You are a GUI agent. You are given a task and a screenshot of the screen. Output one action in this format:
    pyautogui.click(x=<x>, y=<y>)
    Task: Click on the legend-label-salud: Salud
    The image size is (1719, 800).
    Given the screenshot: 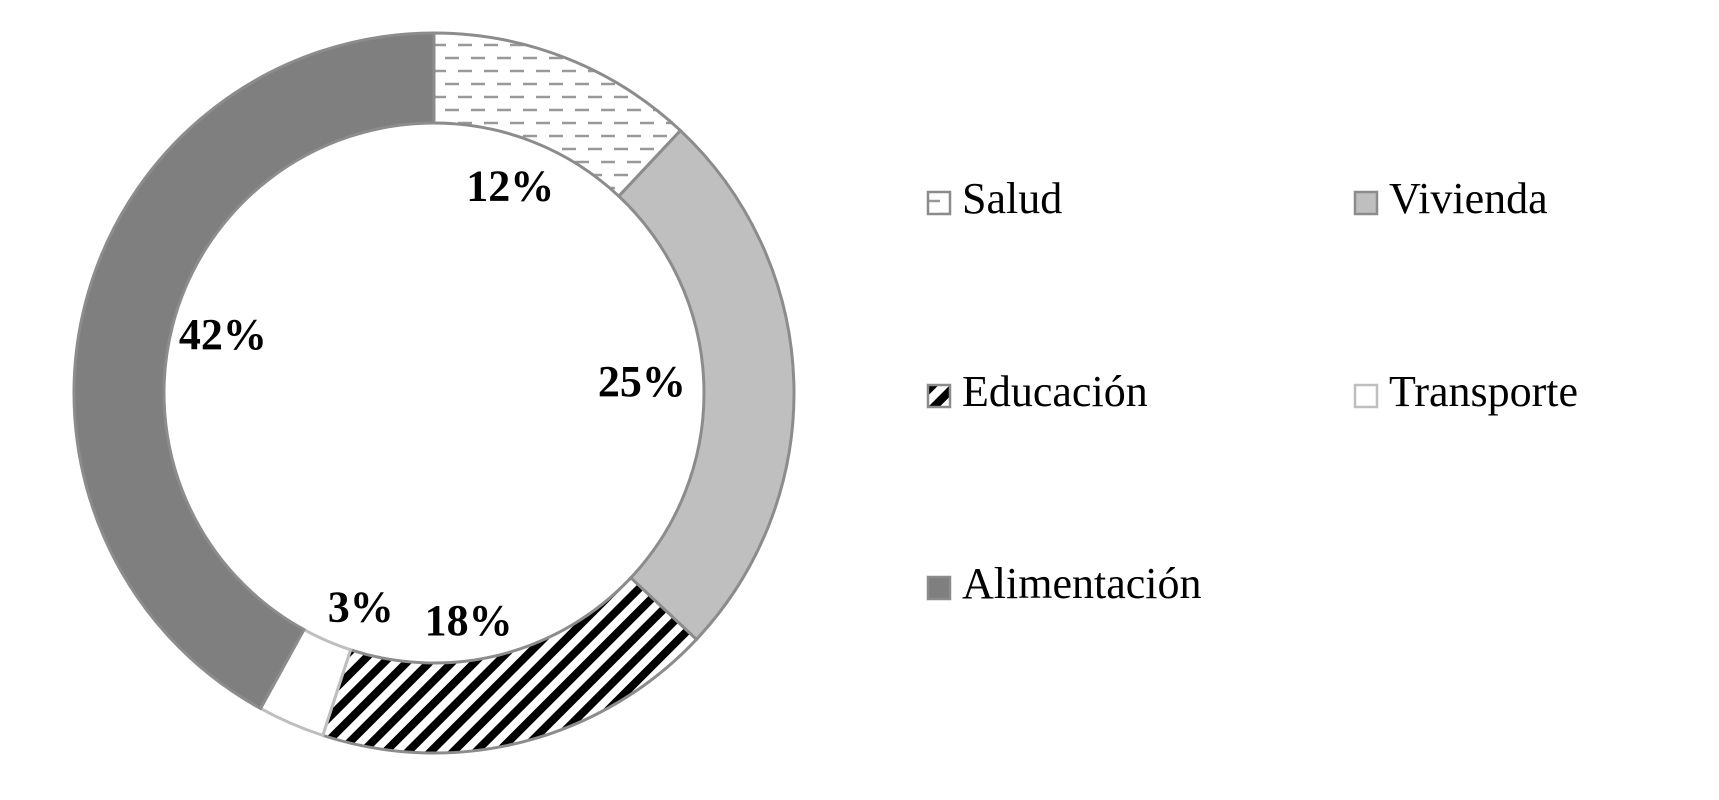 What is the action you would take?
    pyautogui.click(x=1012, y=198)
    